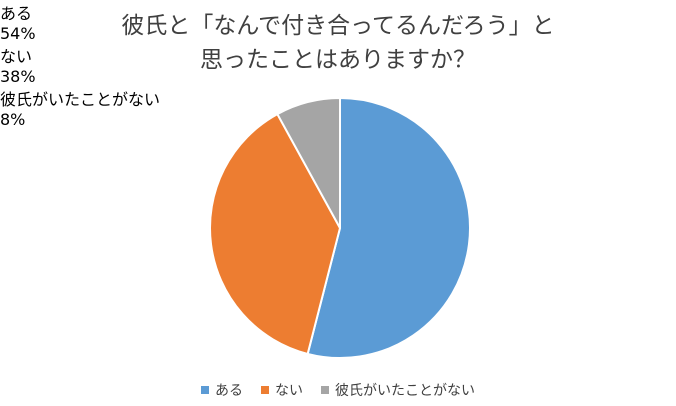  I want to click on slice-label: ある 54%, so click(338, 21).